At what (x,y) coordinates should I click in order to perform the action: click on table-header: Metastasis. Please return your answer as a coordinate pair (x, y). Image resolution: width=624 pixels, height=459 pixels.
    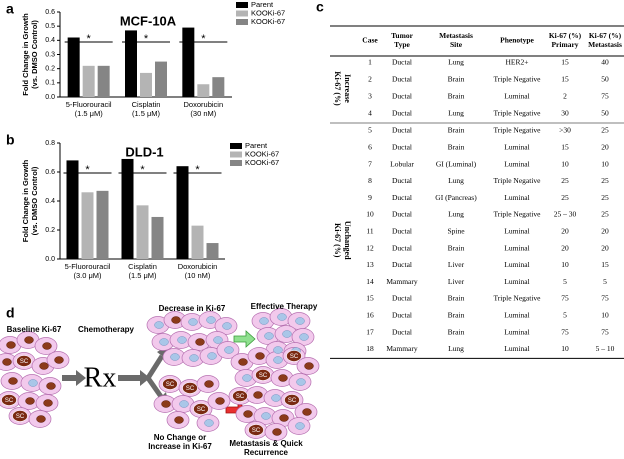
    Looking at the image, I should click on (605, 44).